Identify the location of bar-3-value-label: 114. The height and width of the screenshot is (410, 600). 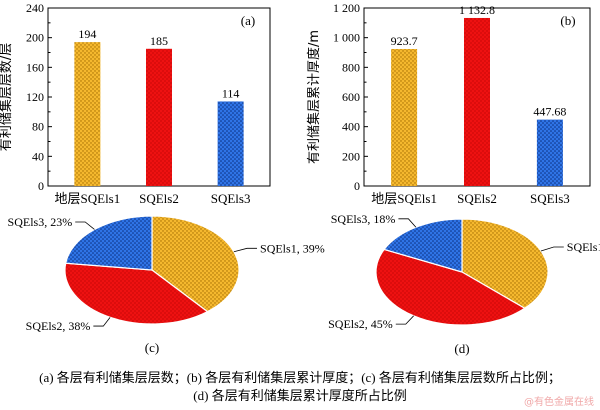
(231, 93).